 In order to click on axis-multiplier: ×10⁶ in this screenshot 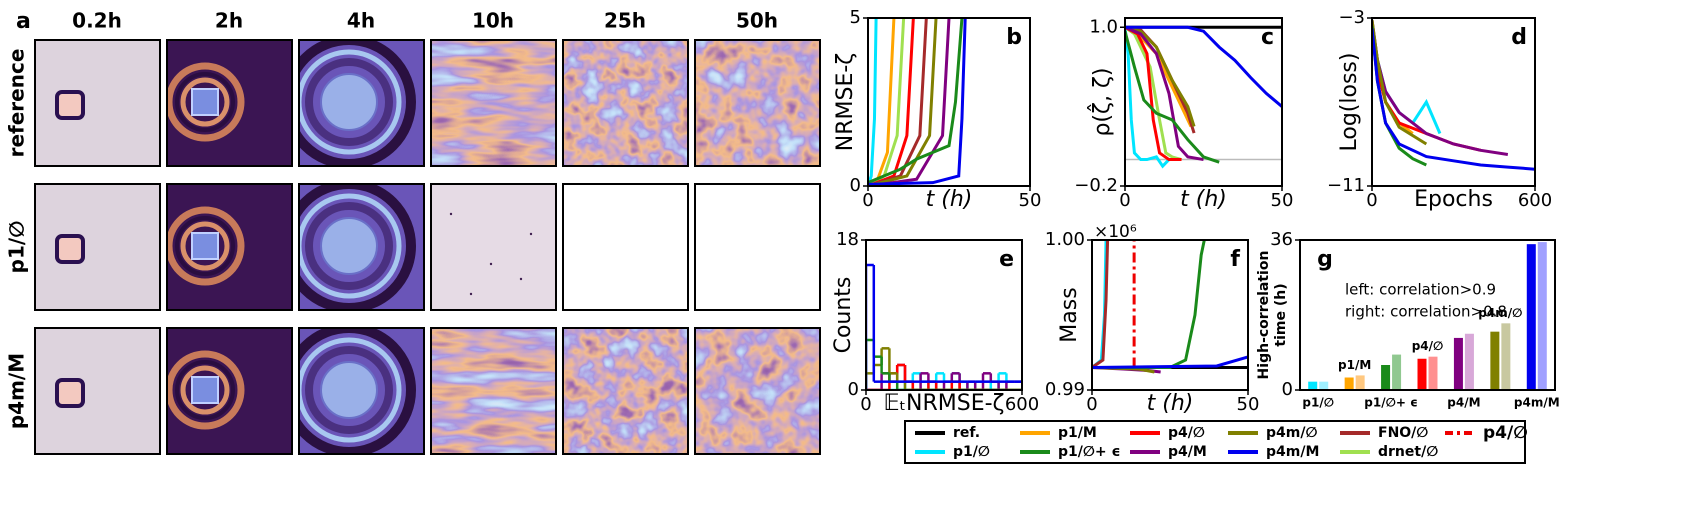, I will do `click(1115, 232)`.